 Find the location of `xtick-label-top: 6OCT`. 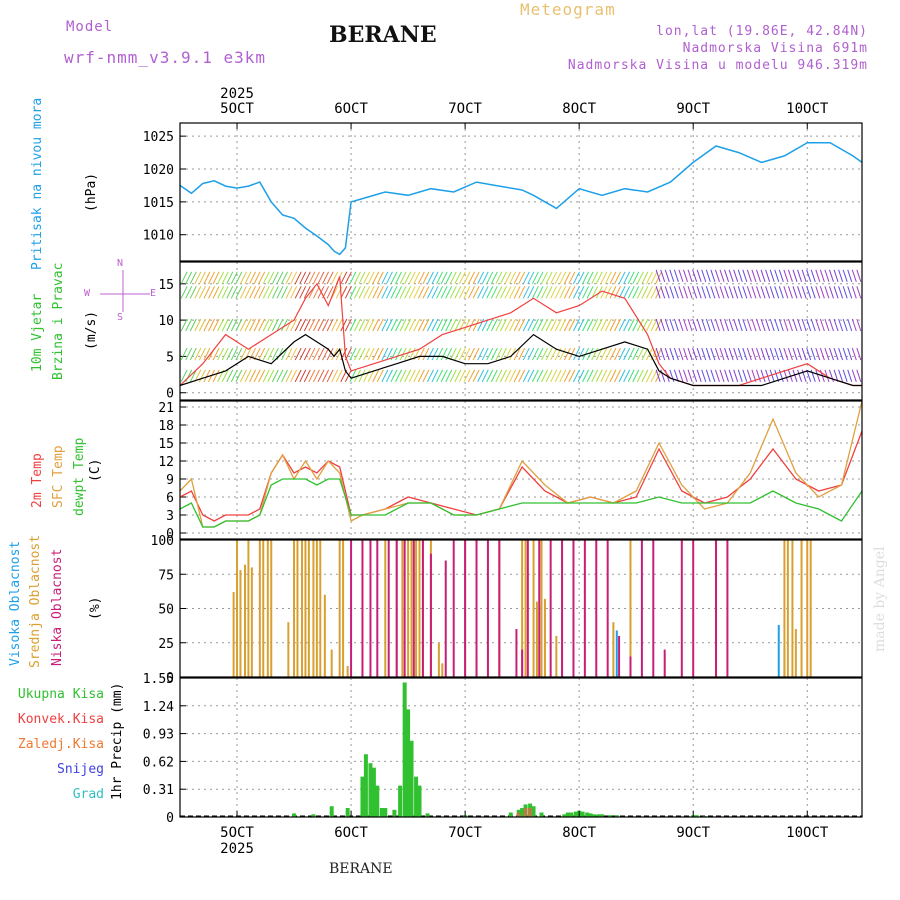

xtick-label-top: 6OCT is located at coordinates (351, 109).